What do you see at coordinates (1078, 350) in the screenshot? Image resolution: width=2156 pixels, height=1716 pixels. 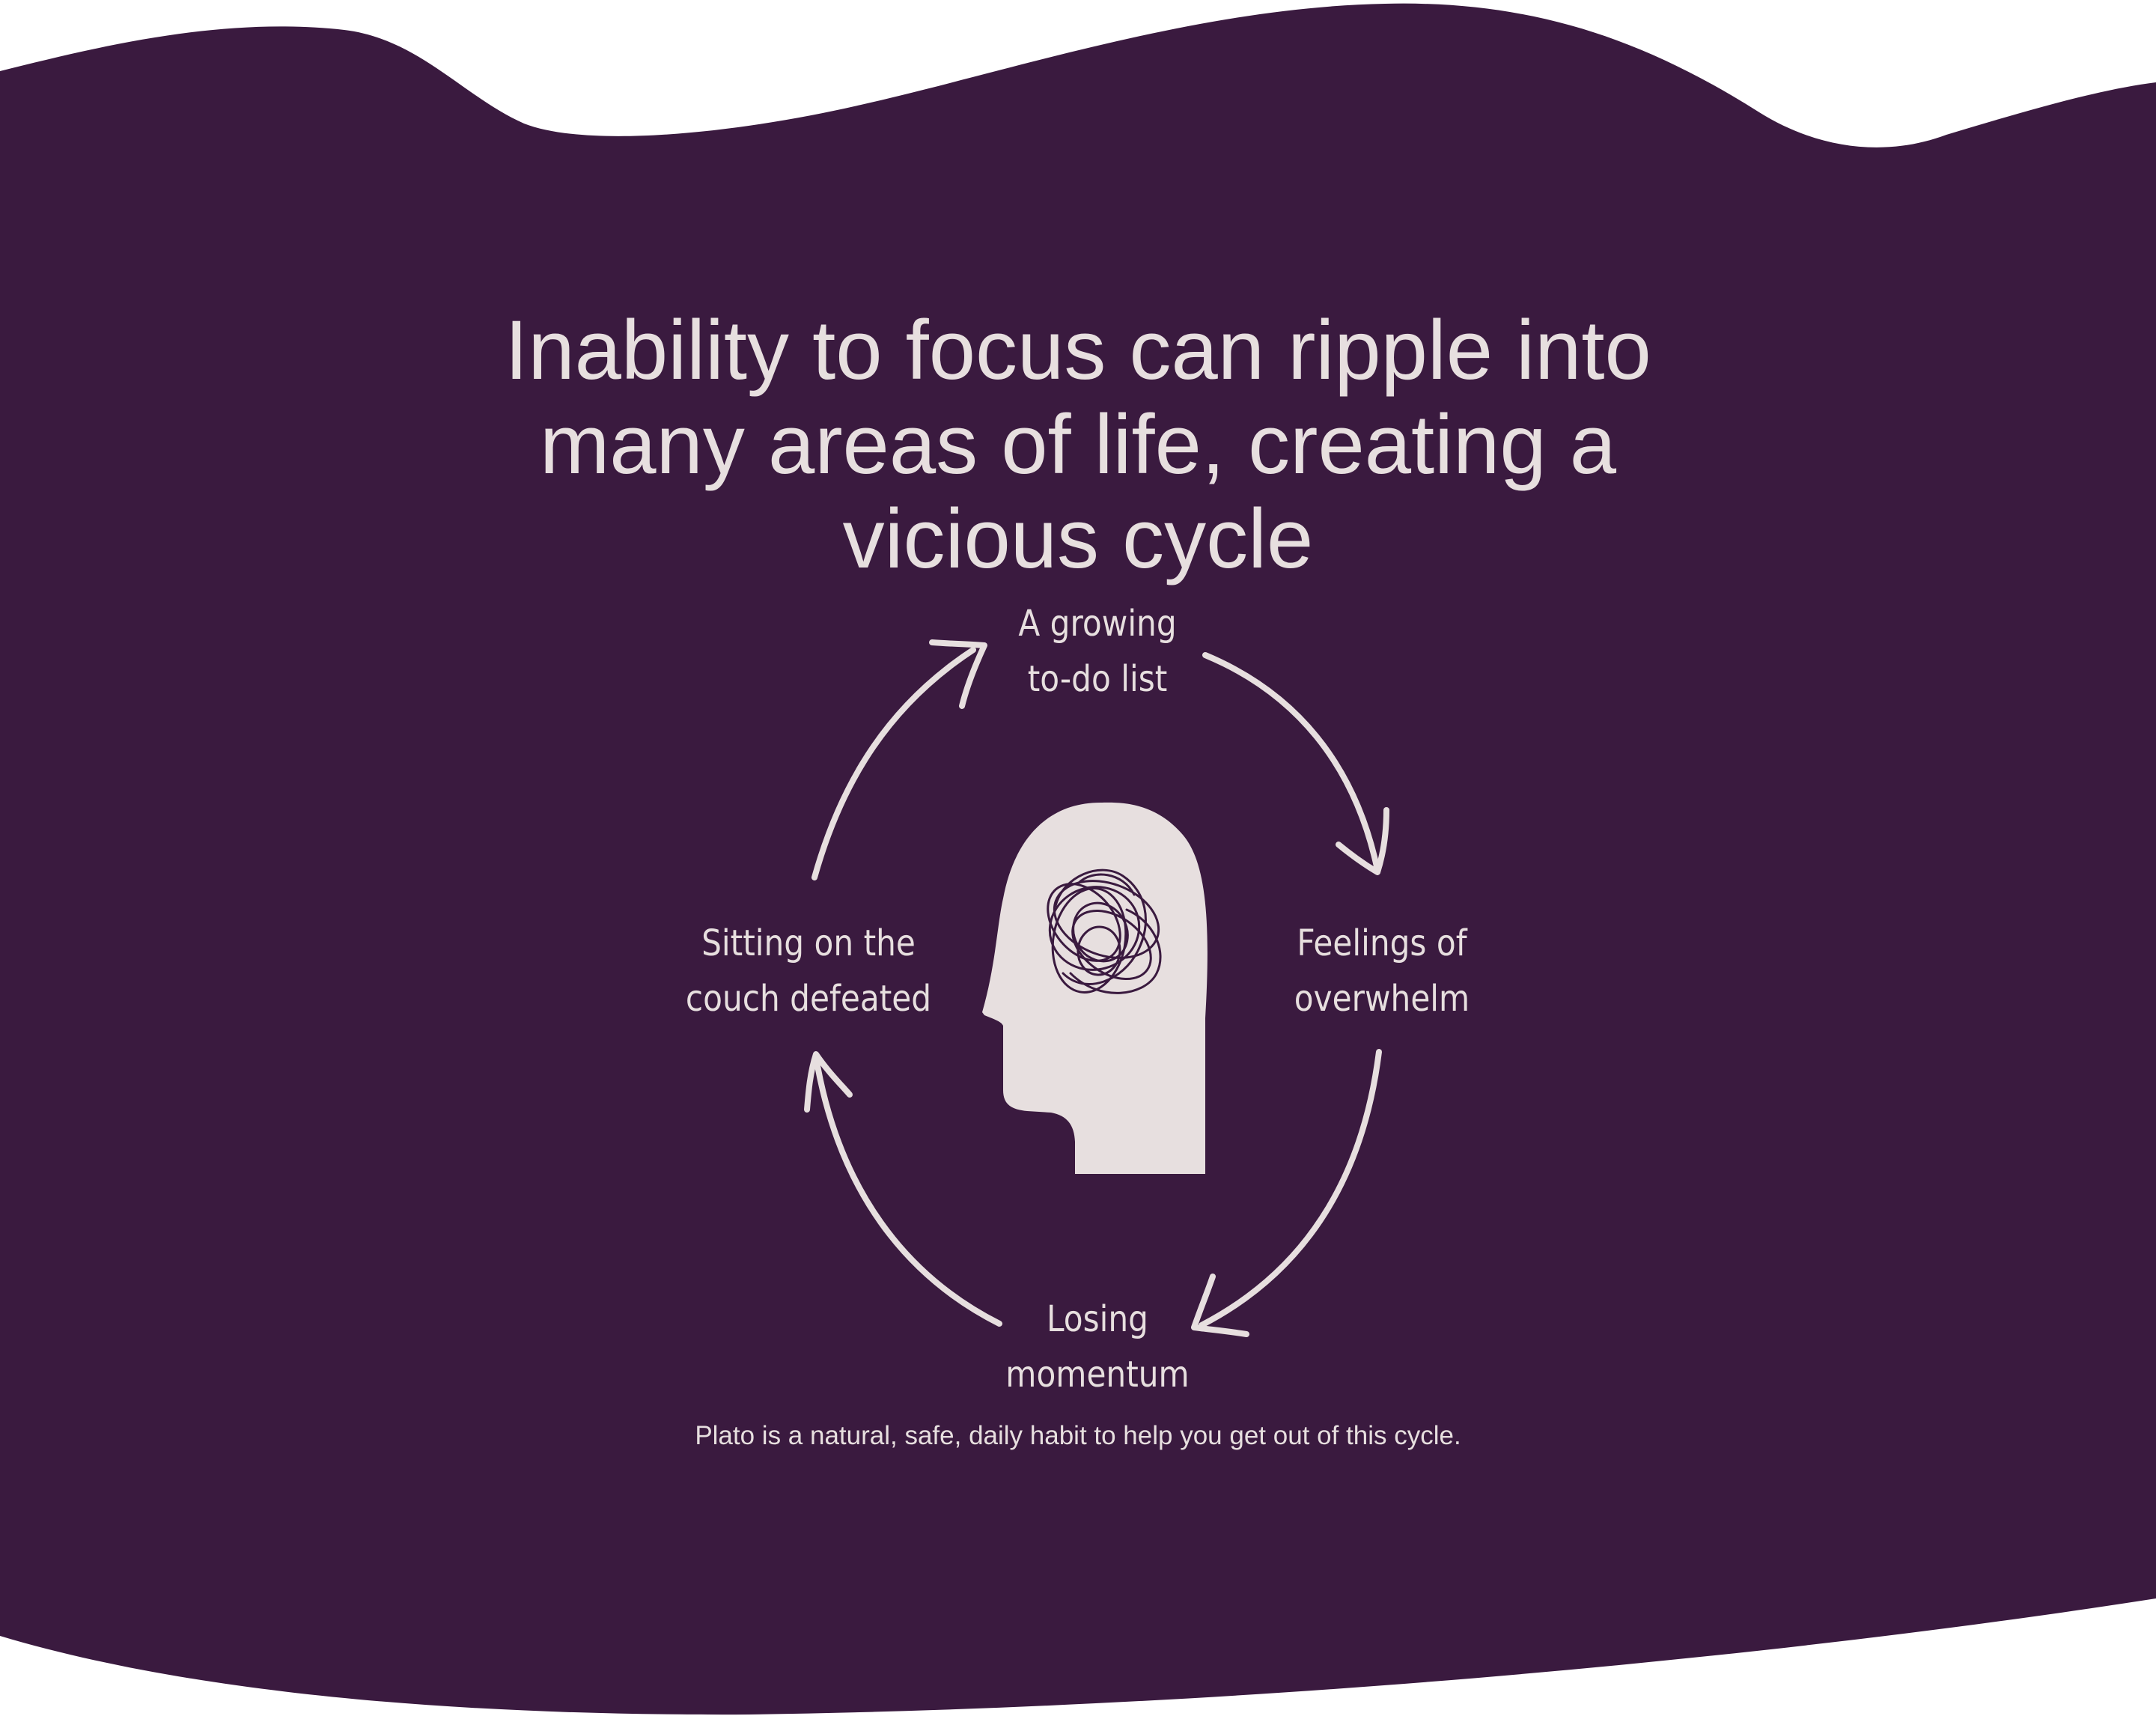 I see `title-line-1: Inability to focus can ripple into` at bounding box center [1078, 350].